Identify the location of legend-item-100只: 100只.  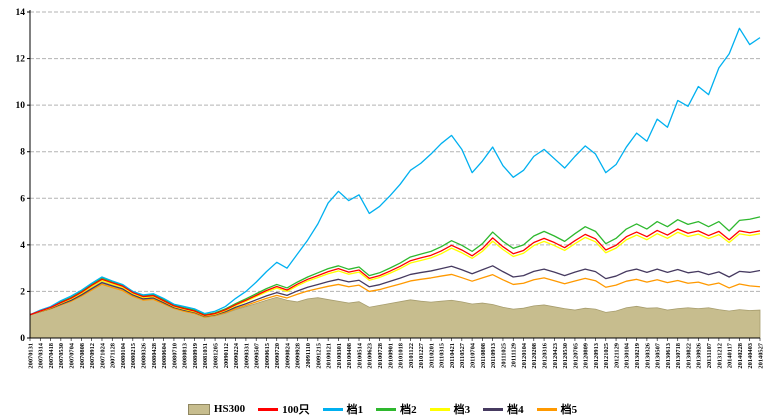
(284, 409).